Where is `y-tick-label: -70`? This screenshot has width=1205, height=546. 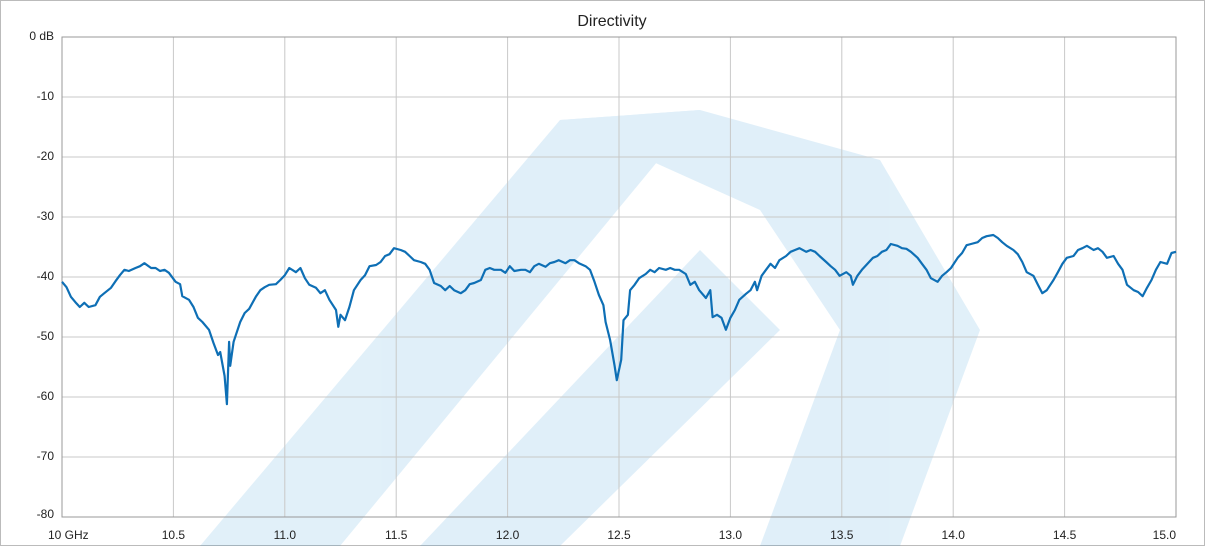
y-tick-label: -70 is located at coordinates (46, 456).